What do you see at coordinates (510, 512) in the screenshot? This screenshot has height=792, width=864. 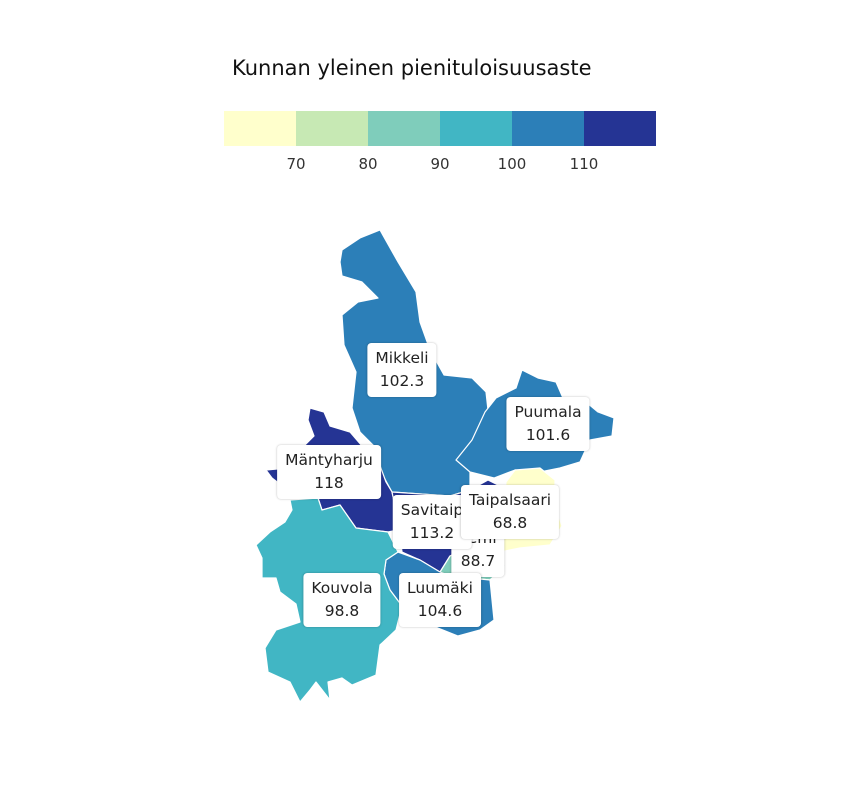 I see `region-label-taipalsaari: Taipalsaari 68.8` at bounding box center [510, 512].